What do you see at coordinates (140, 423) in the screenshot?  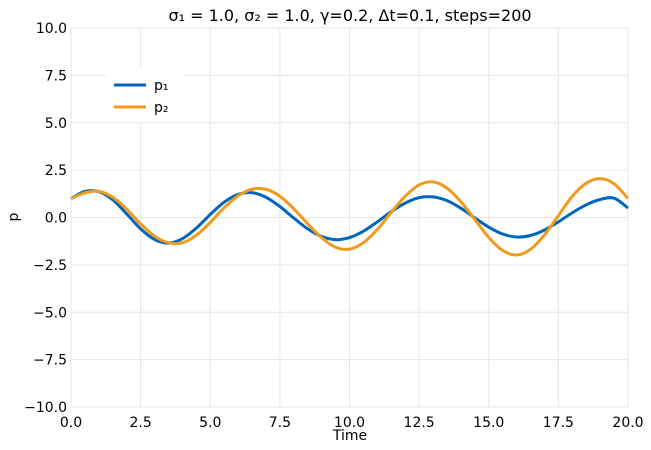 I see `x-tick-label: 2.5` at bounding box center [140, 423].